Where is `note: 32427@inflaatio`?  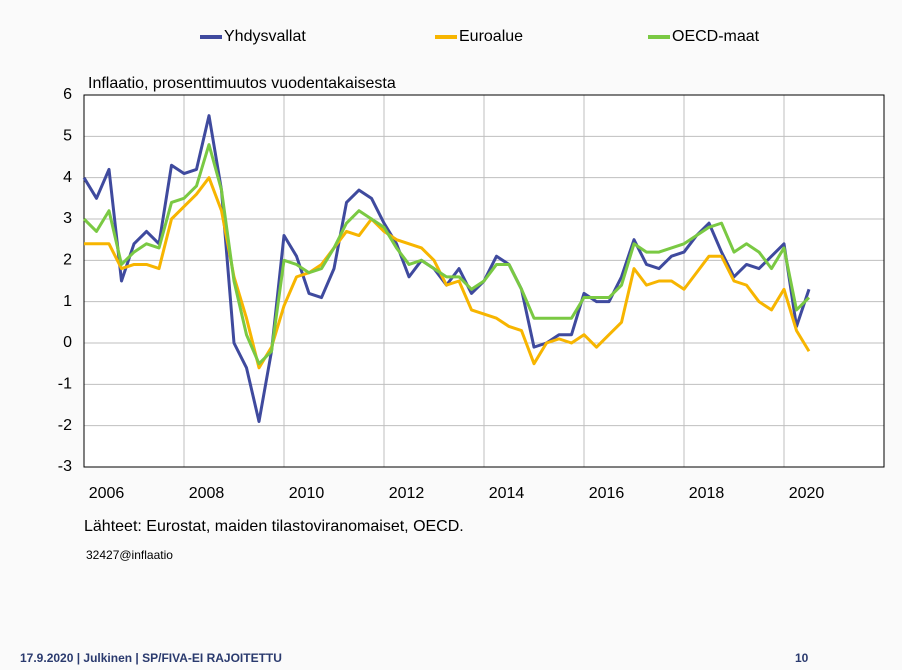
note: 32427@inflaatio is located at coordinates (129, 555).